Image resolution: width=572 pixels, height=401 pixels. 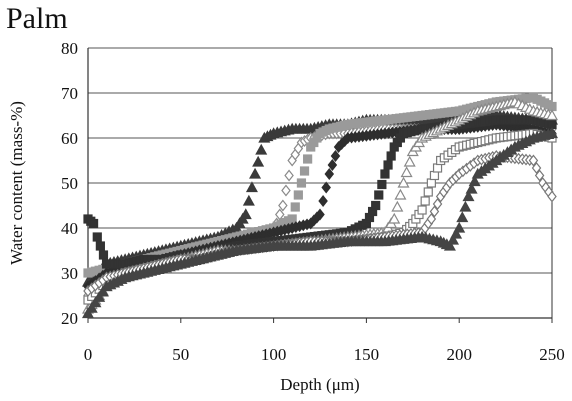 What do you see at coordinates (459, 354) in the screenshot?
I see `x-tick-200: 200` at bounding box center [459, 354].